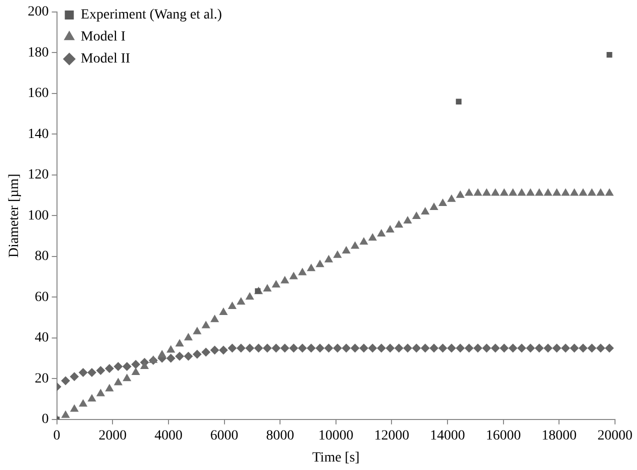 Image resolution: width=637 pixels, height=470 pixels. I want to click on x-tick-label: 0, so click(56, 436).